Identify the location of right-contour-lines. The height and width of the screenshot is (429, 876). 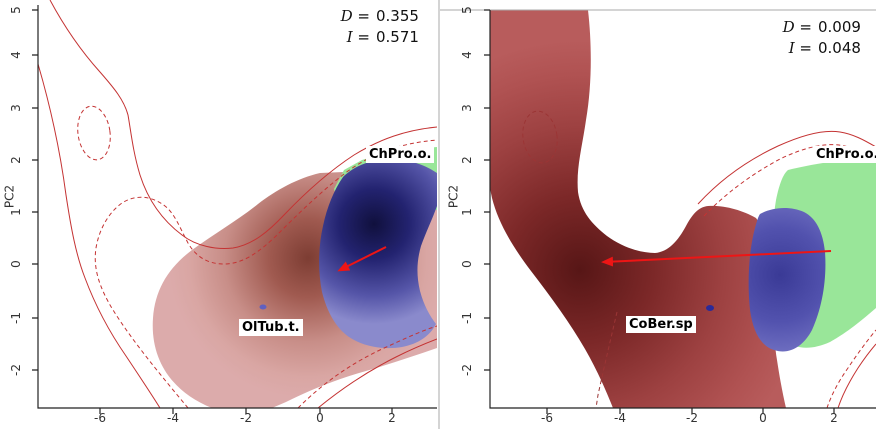
(786, 269).